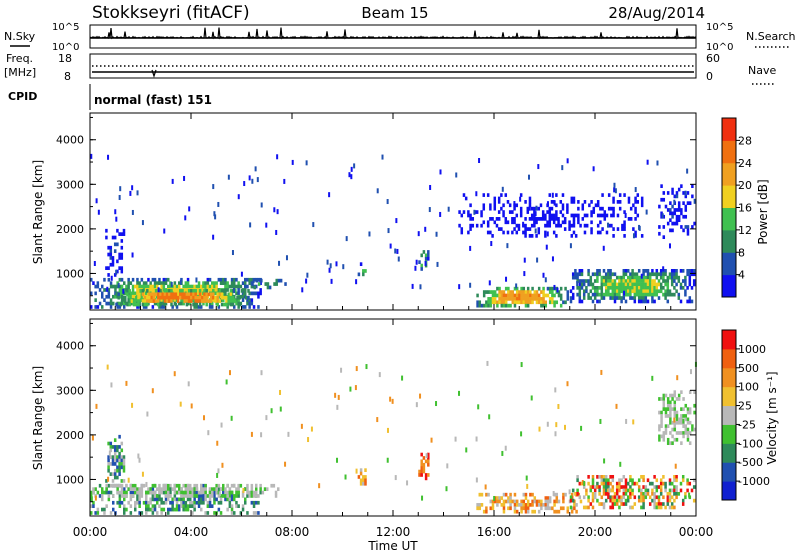 This screenshot has height=558, width=800. What do you see at coordinates (67, 76) in the screenshot?
I see `freq-left-bottom-tick: 8` at bounding box center [67, 76].